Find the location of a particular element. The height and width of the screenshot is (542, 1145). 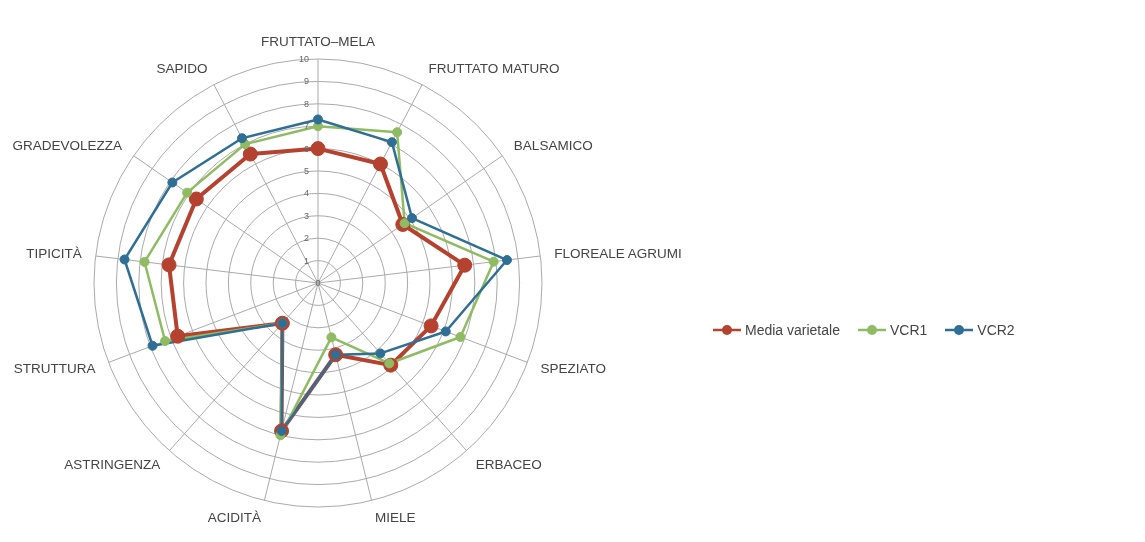

legend-label: VCR1 is located at coordinates (908, 330).